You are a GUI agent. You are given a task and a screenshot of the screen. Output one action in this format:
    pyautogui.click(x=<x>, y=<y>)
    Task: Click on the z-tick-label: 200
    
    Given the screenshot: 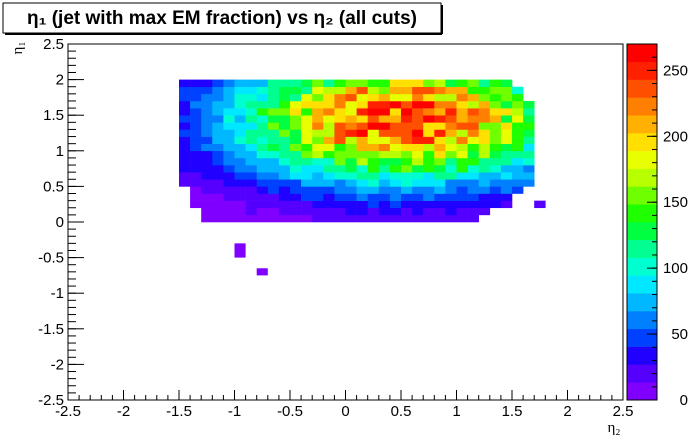 What is the action you would take?
    pyautogui.click(x=675, y=136)
    